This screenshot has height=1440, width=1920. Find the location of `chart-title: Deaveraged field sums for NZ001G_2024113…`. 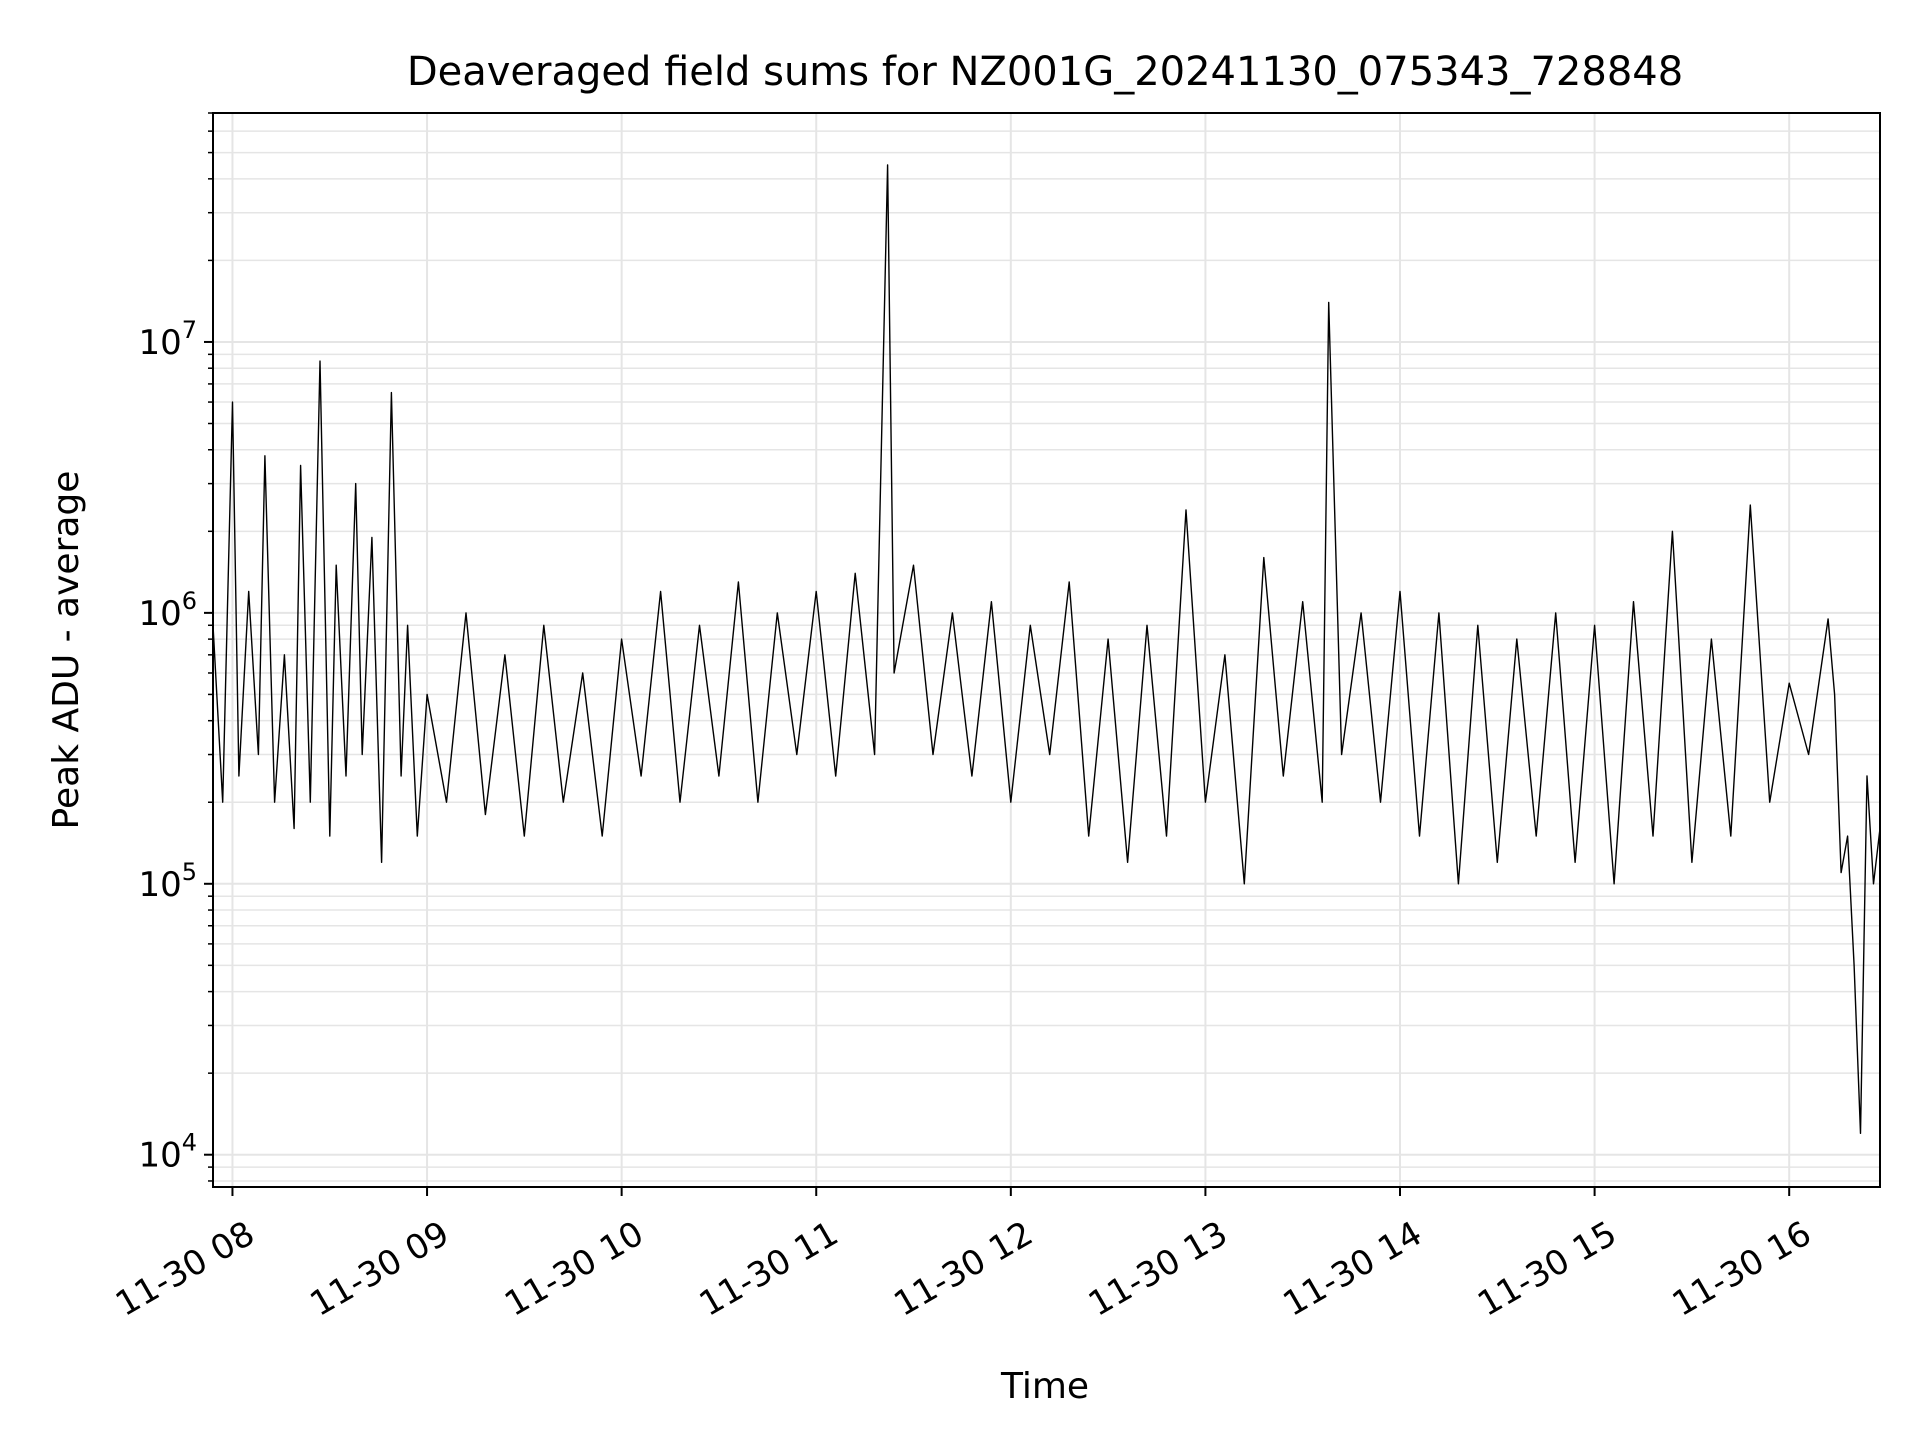

chart-title: Deaveraged field sums for NZ001G_2024113… is located at coordinates (1045, 72).